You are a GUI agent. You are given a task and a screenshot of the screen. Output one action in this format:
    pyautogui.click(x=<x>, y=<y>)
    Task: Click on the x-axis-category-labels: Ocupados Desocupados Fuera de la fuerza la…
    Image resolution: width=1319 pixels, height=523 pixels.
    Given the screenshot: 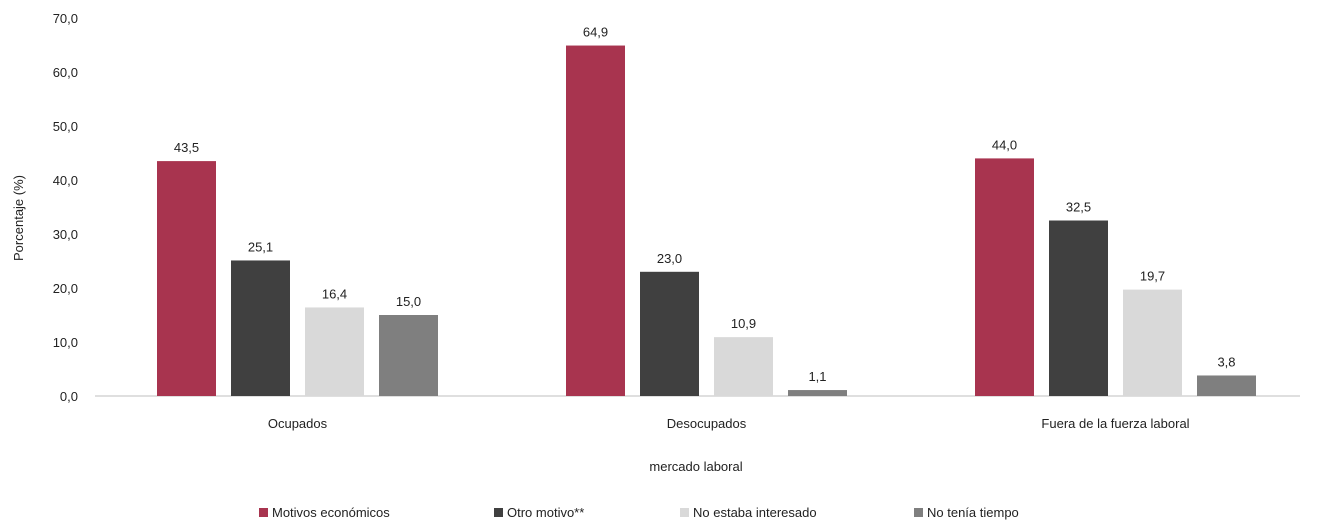 What is the action you would take?
    pyautogui.click(x=729, y=423)
    